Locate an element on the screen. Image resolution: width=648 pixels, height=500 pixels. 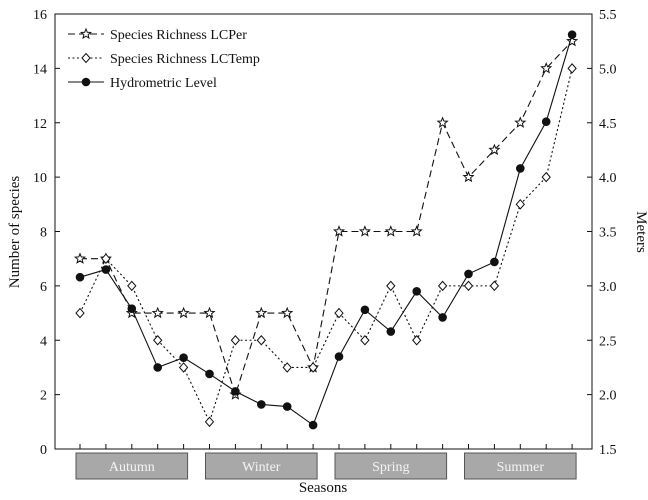
y-left-tick-label: 6 is located at coordinates (43, 287).